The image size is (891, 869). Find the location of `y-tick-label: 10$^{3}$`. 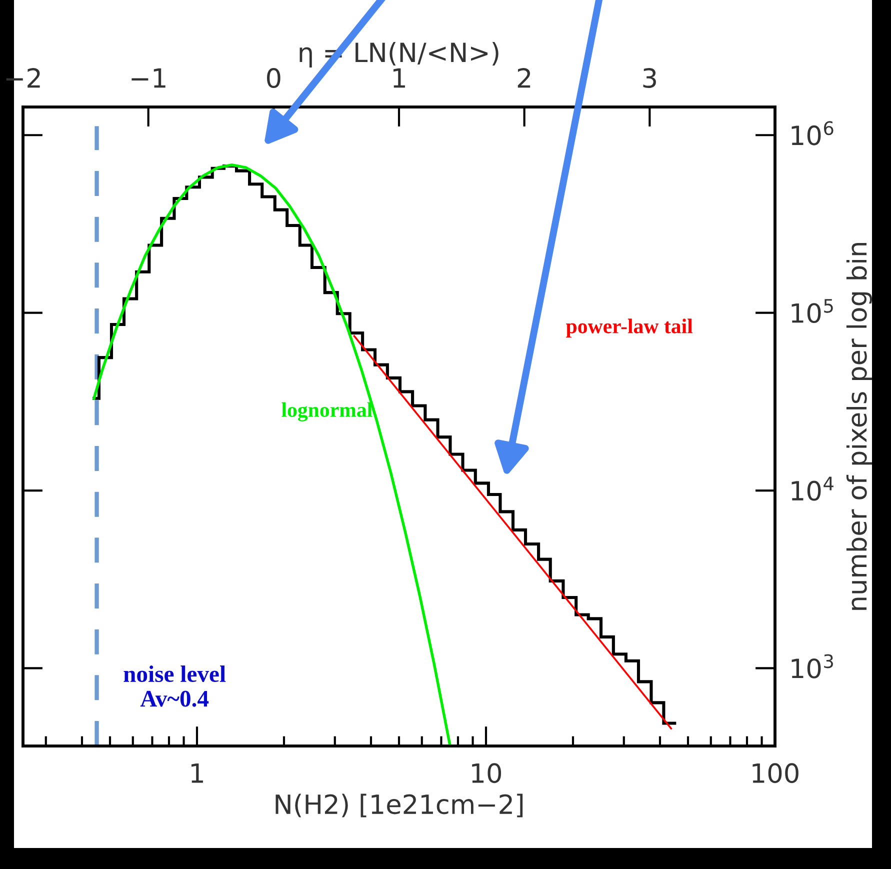

y-tick-label: 10$^{3}$ is located at coordinates (812, 666).